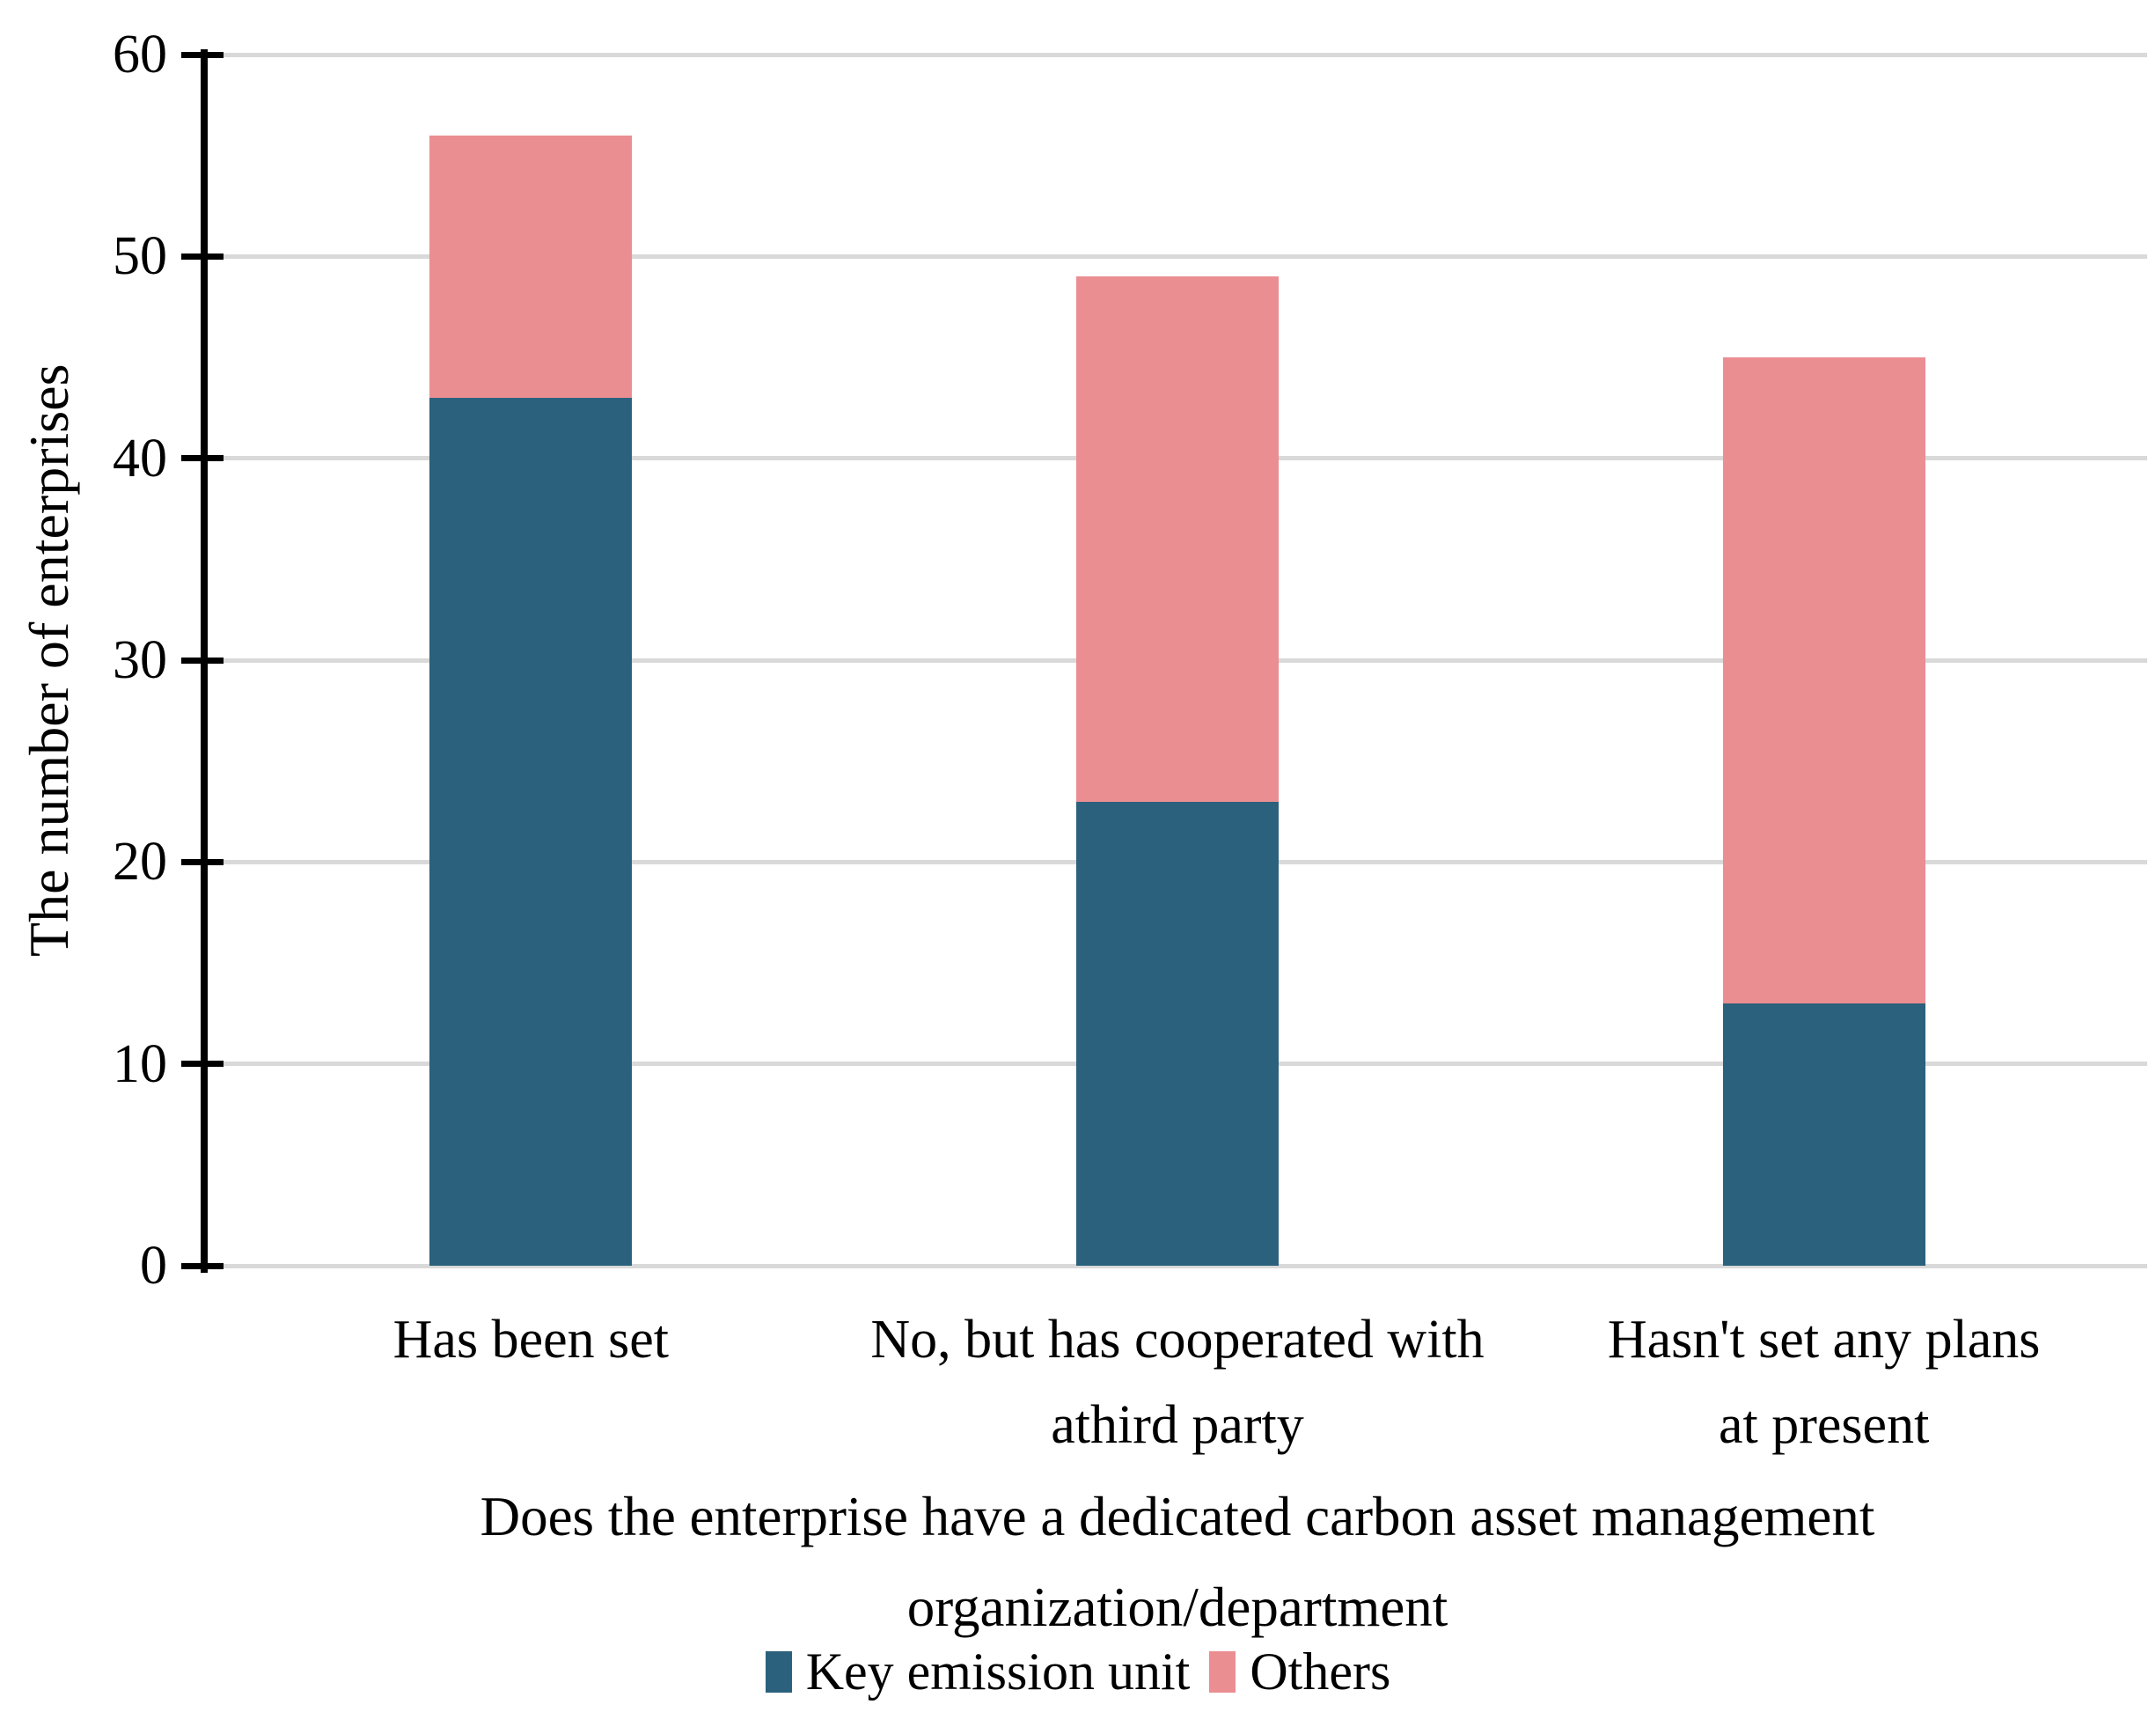  Describe the element at coordinates (140, 660) in the screenshot. I see `y-axis-tick-label: 30` at that location.